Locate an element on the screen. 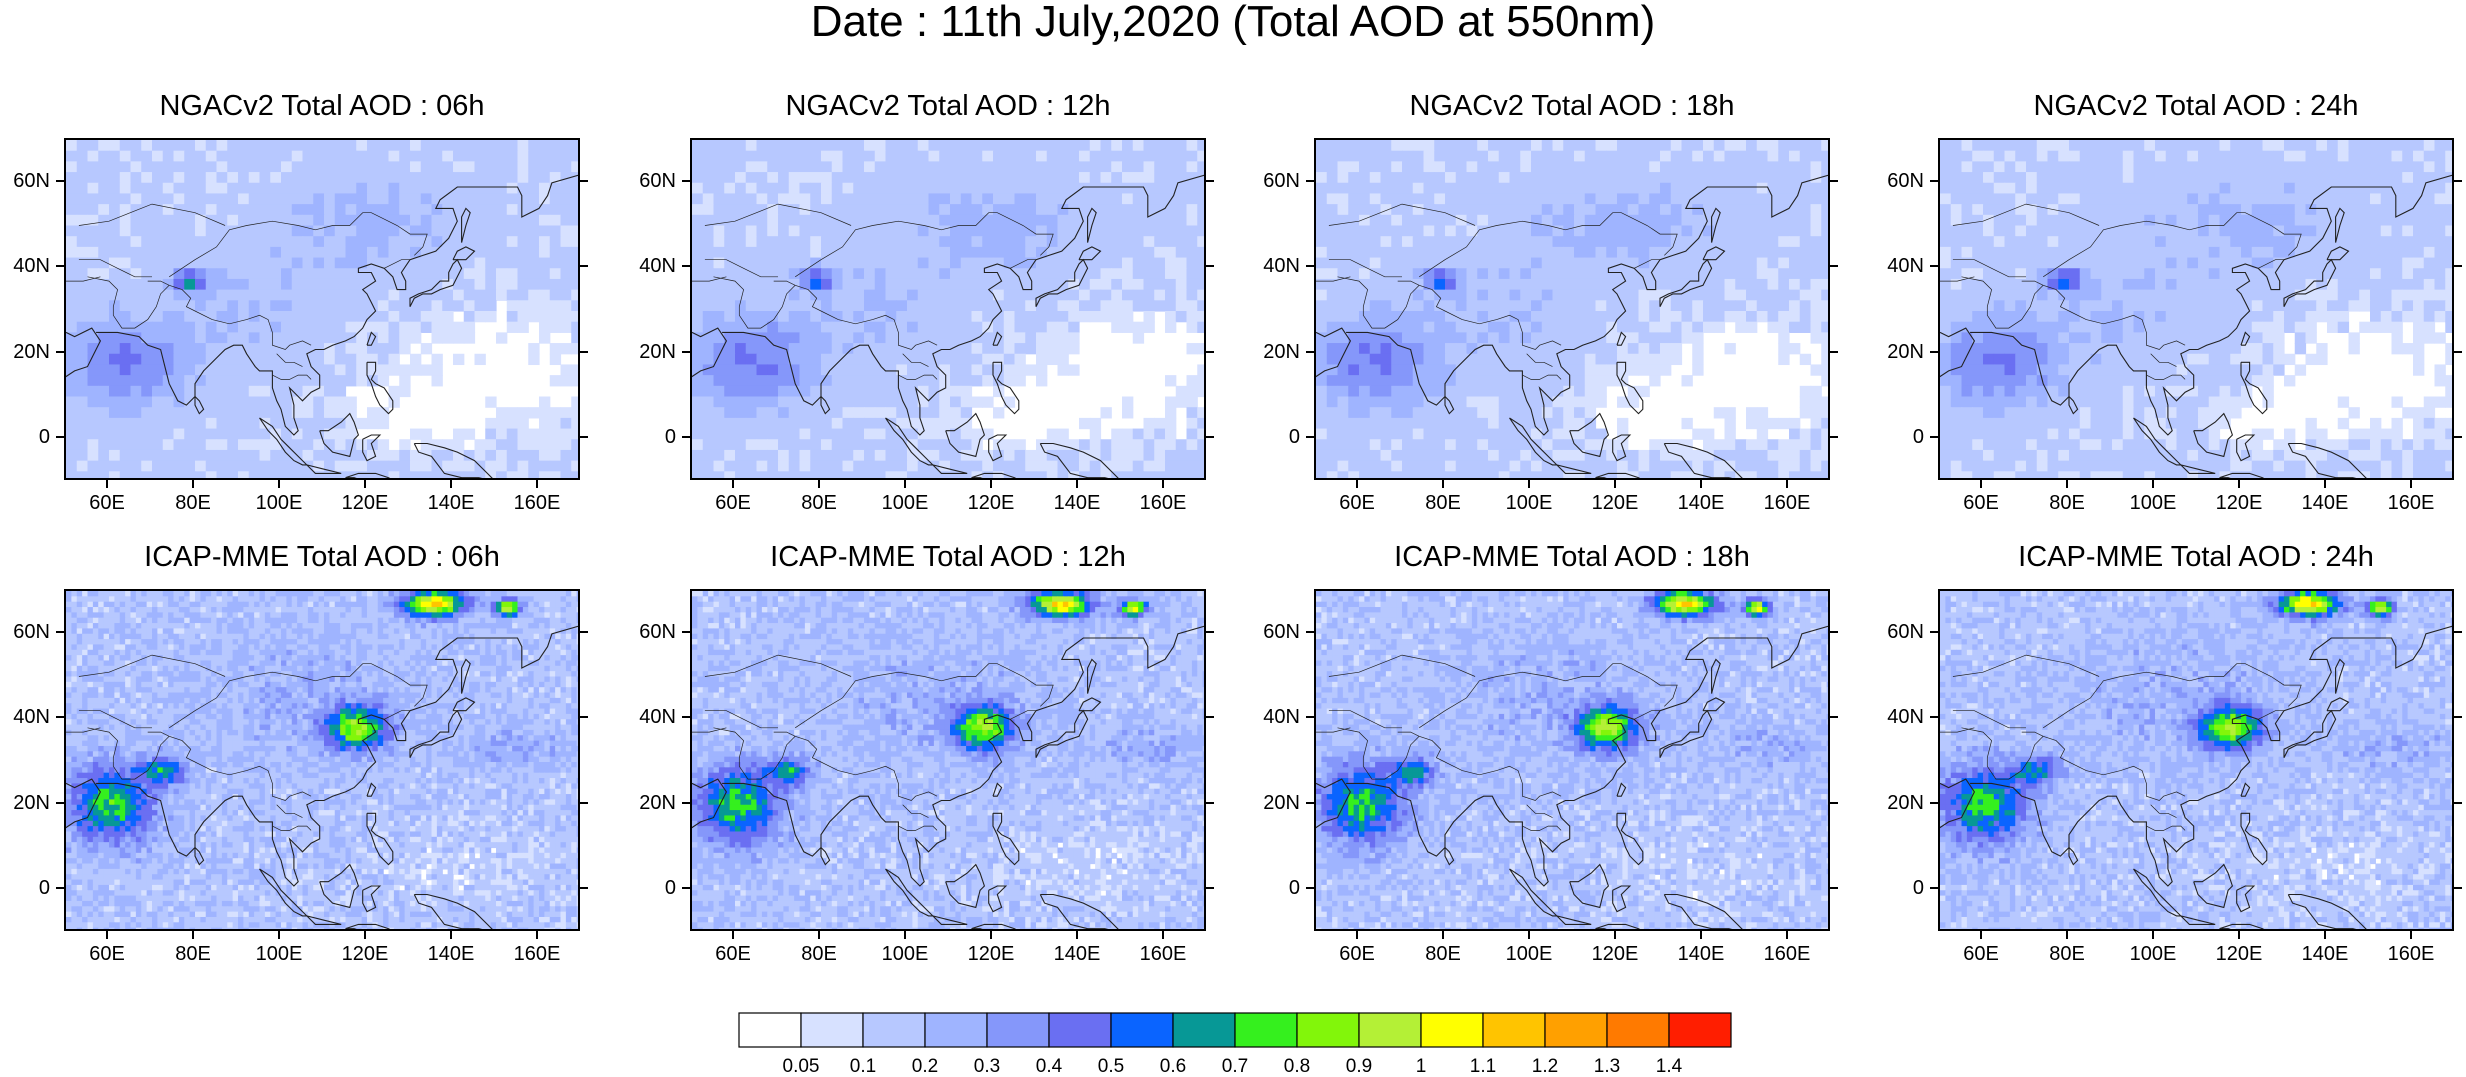  y-tick-mark is located at coordinates (60, 181).